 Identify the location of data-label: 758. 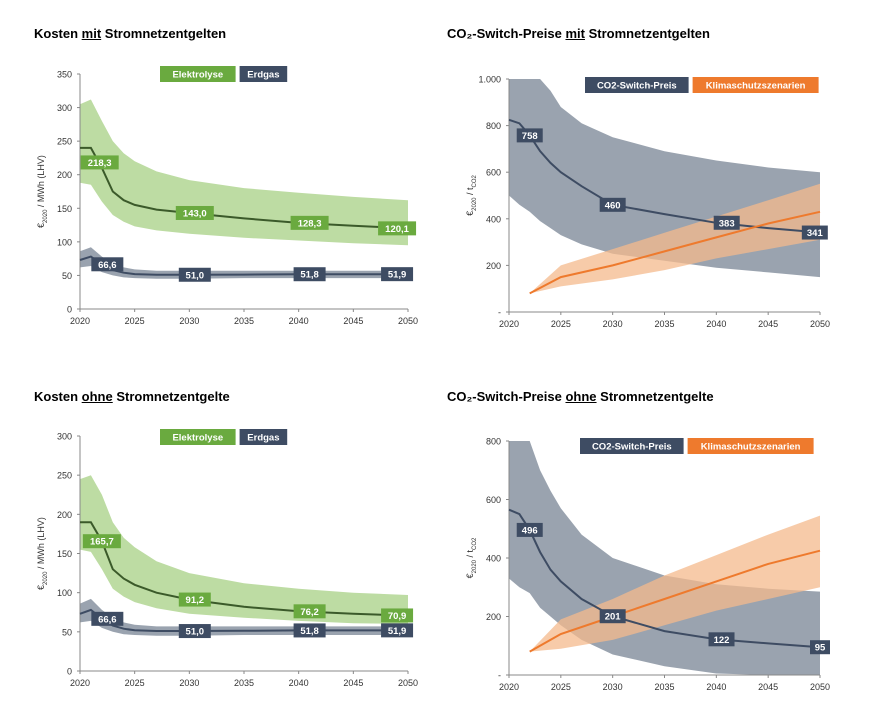
(530, 136).